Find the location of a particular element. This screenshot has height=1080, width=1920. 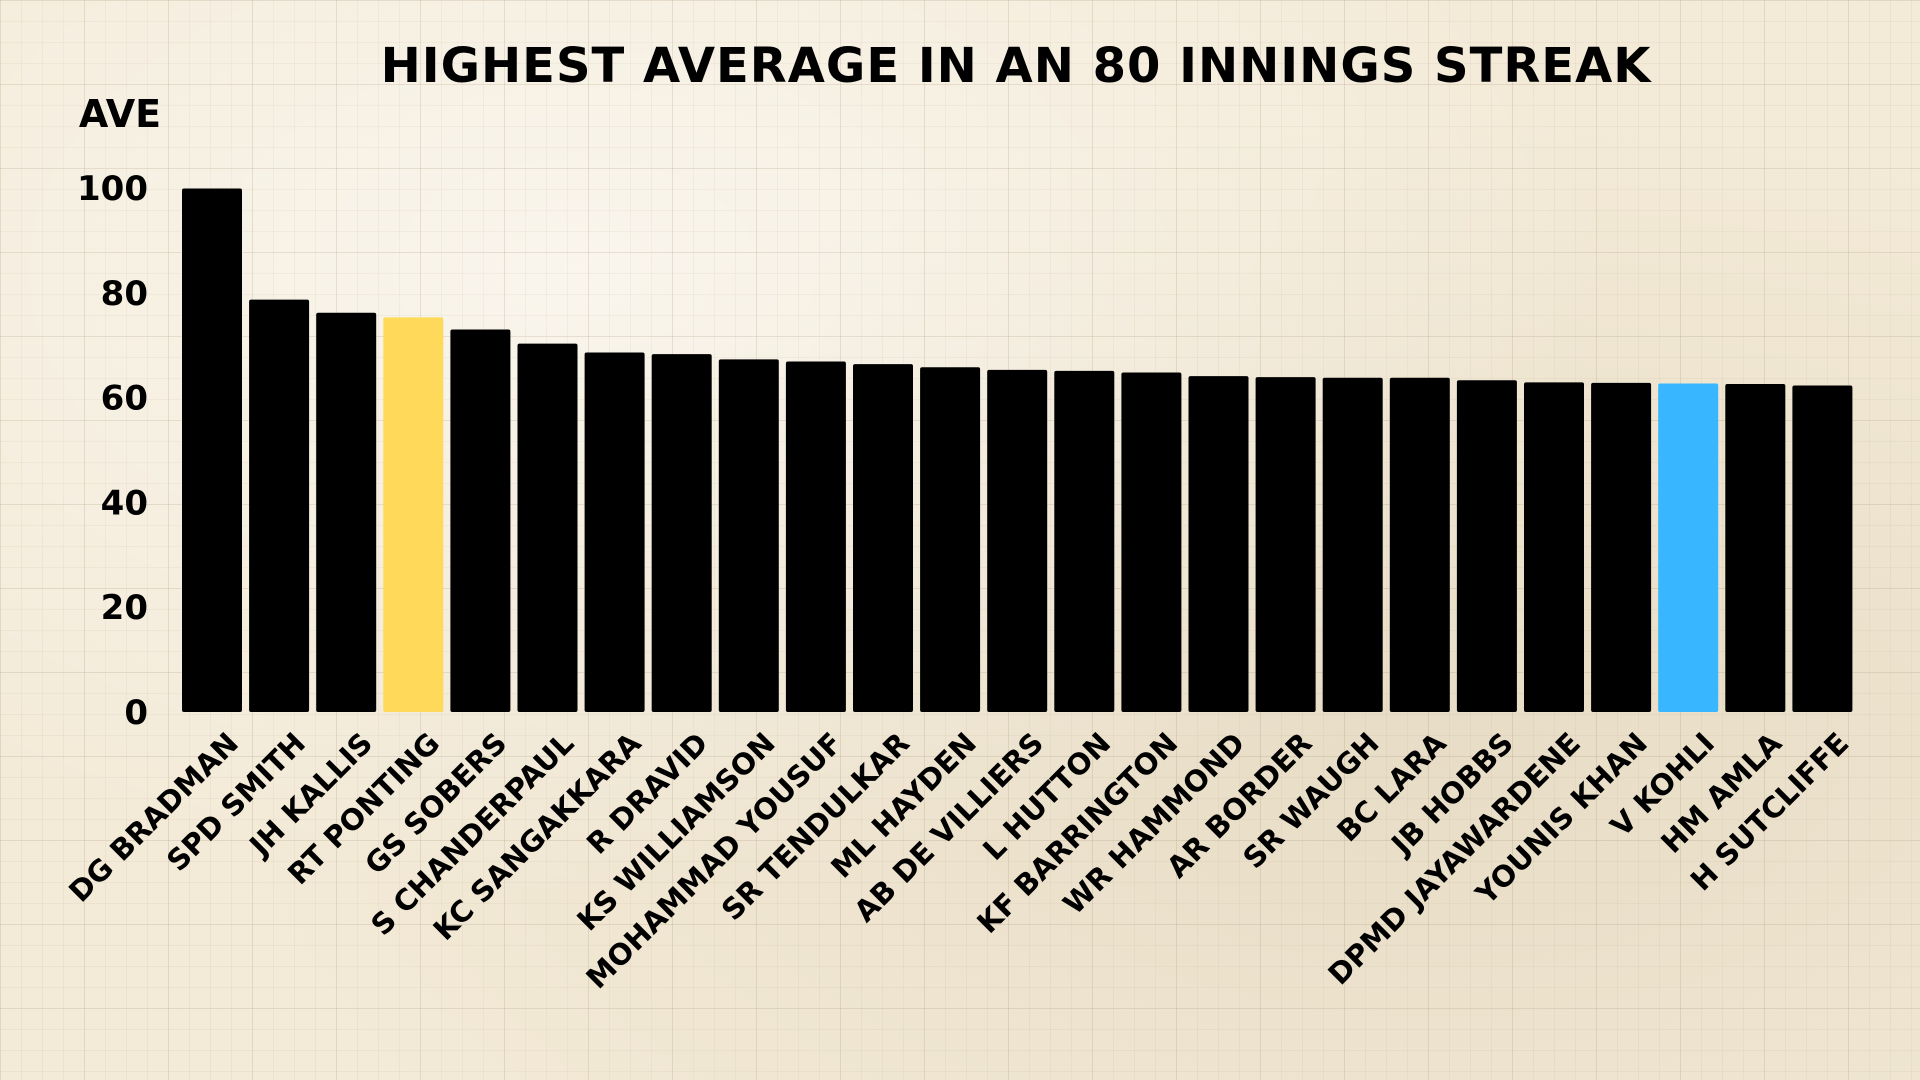

y-axis-ticks: 0 20 40 60 80 100 is located at coordinates (112, 451).